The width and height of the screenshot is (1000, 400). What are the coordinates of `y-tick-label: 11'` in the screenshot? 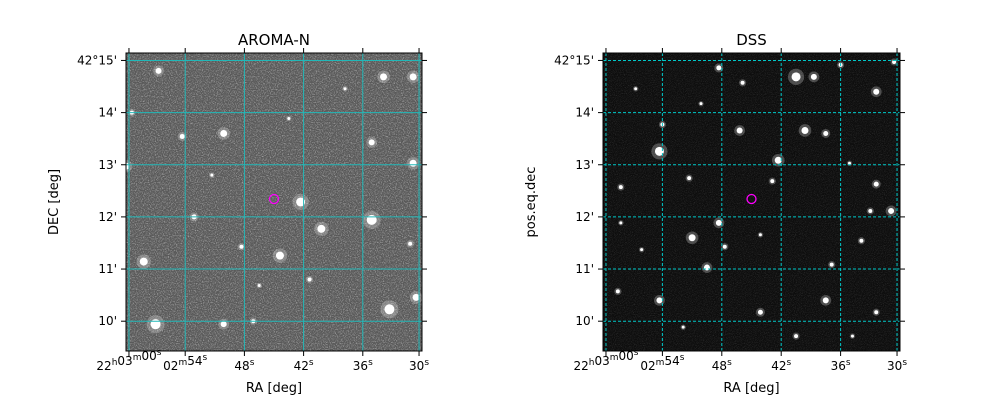 It's located at (584, 269).